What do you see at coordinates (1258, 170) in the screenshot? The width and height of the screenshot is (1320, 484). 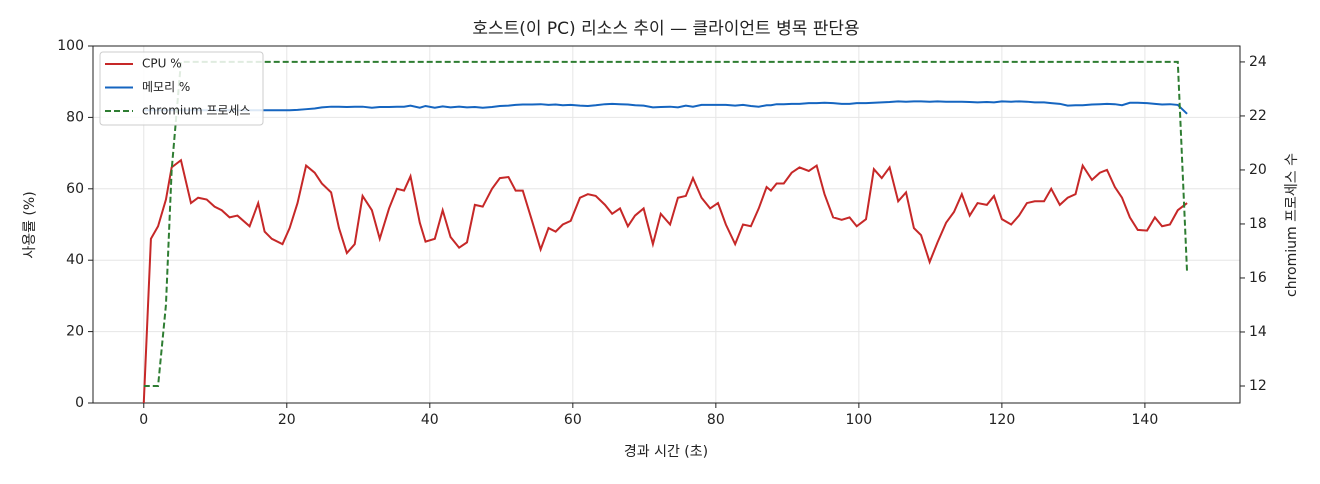 I see `y2-tick-label: 20` at bounding box center [1258, 170].